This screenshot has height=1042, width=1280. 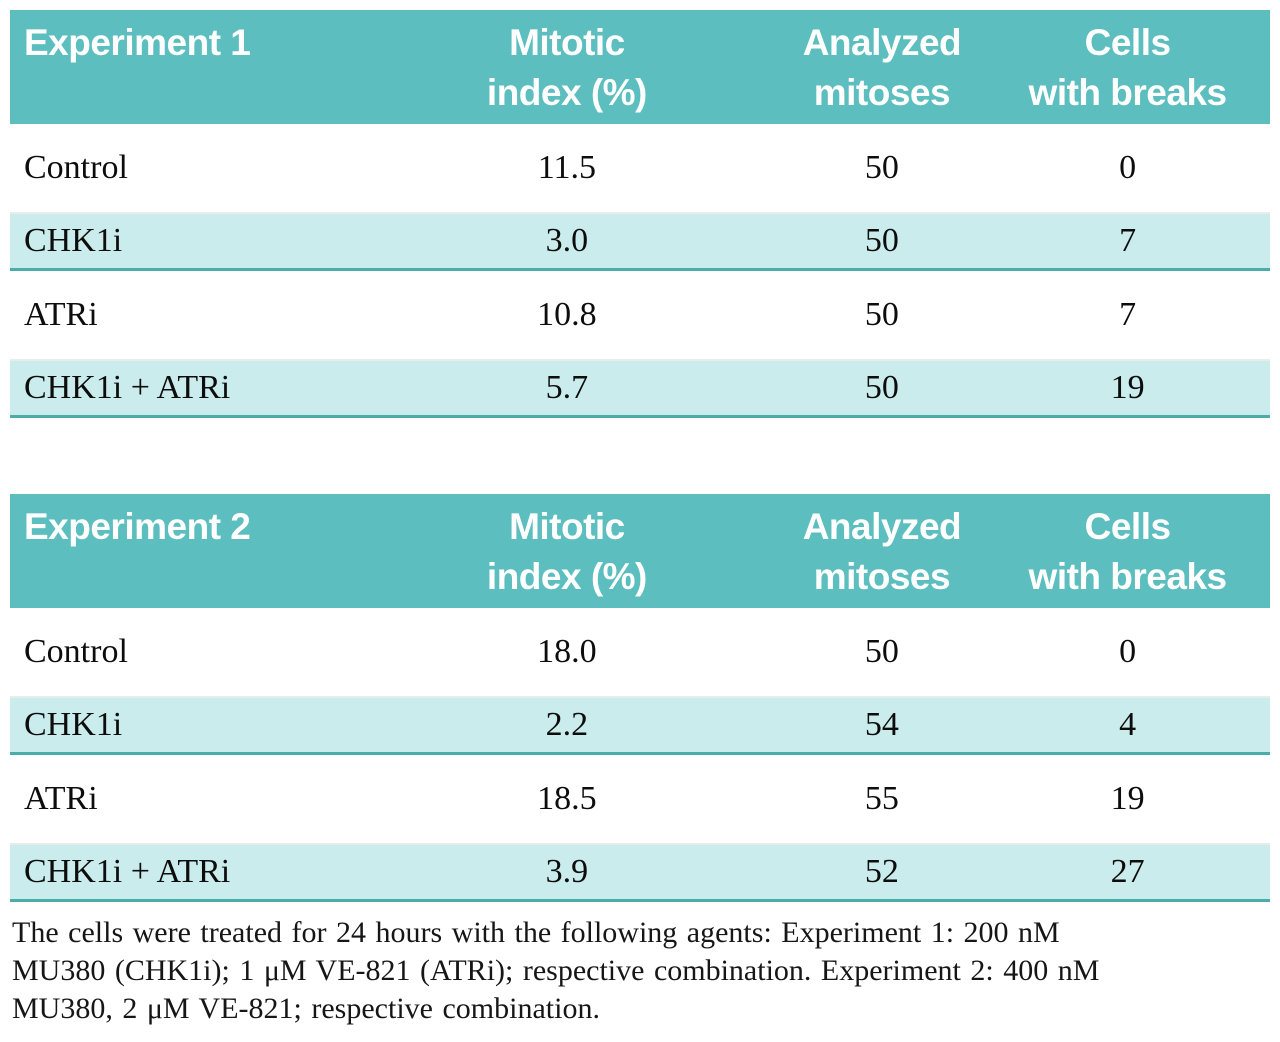 I want to click on analyzed-mitoses-cell: 54, so click(x=881, y=724).